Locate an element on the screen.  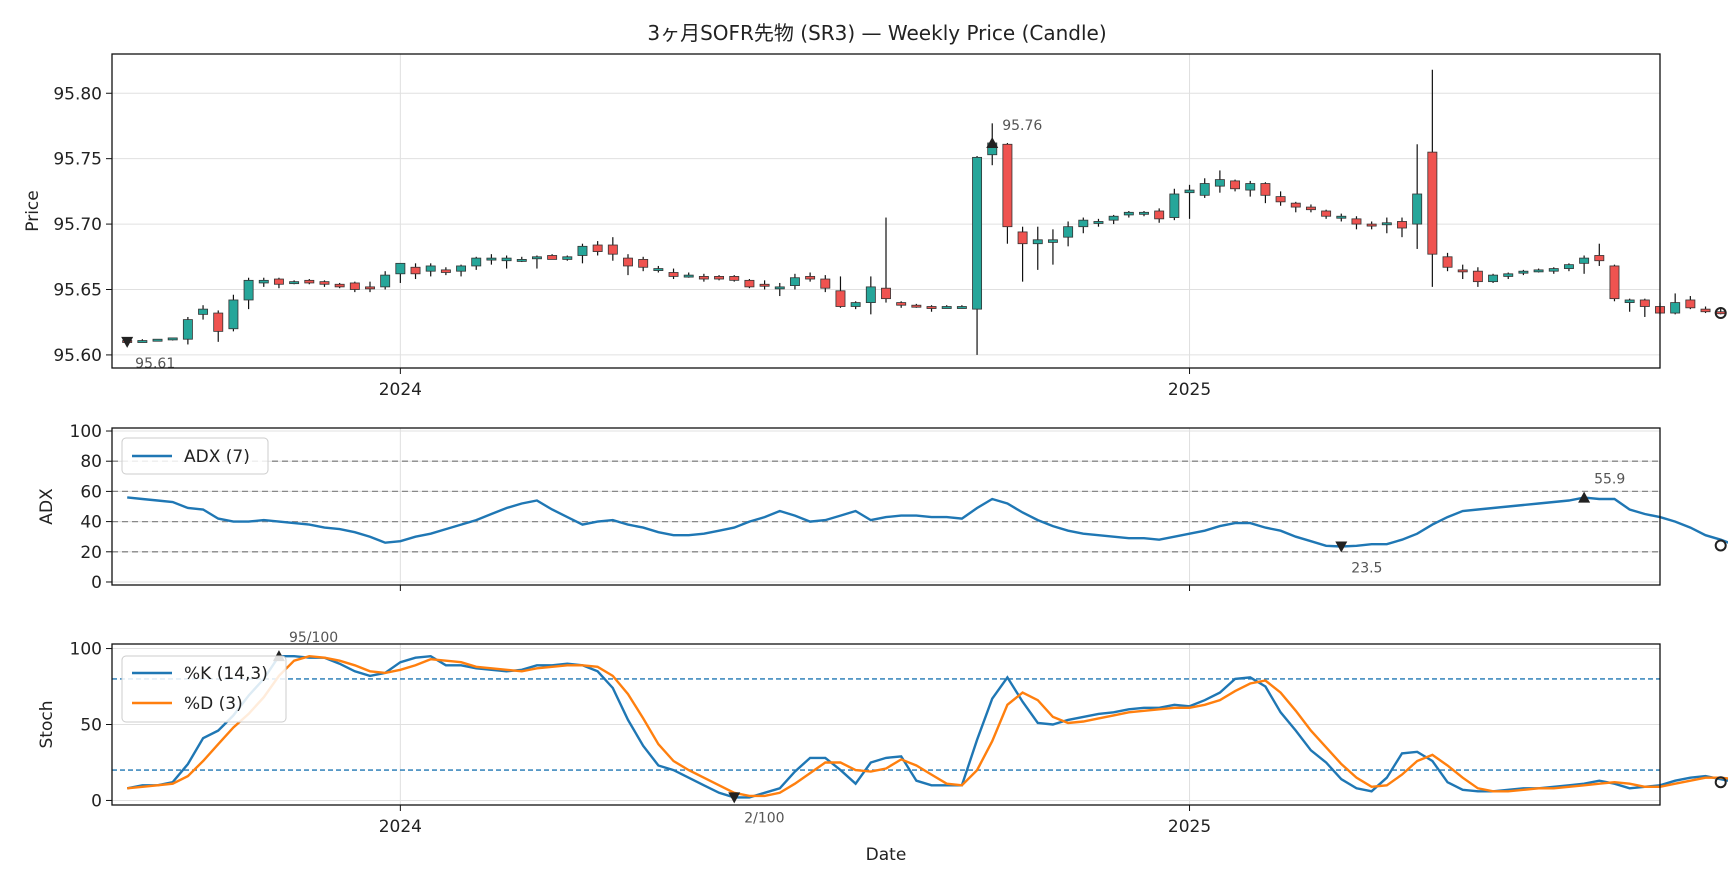
adx-legend: ADX (7) is located at coordinates (195, 456).